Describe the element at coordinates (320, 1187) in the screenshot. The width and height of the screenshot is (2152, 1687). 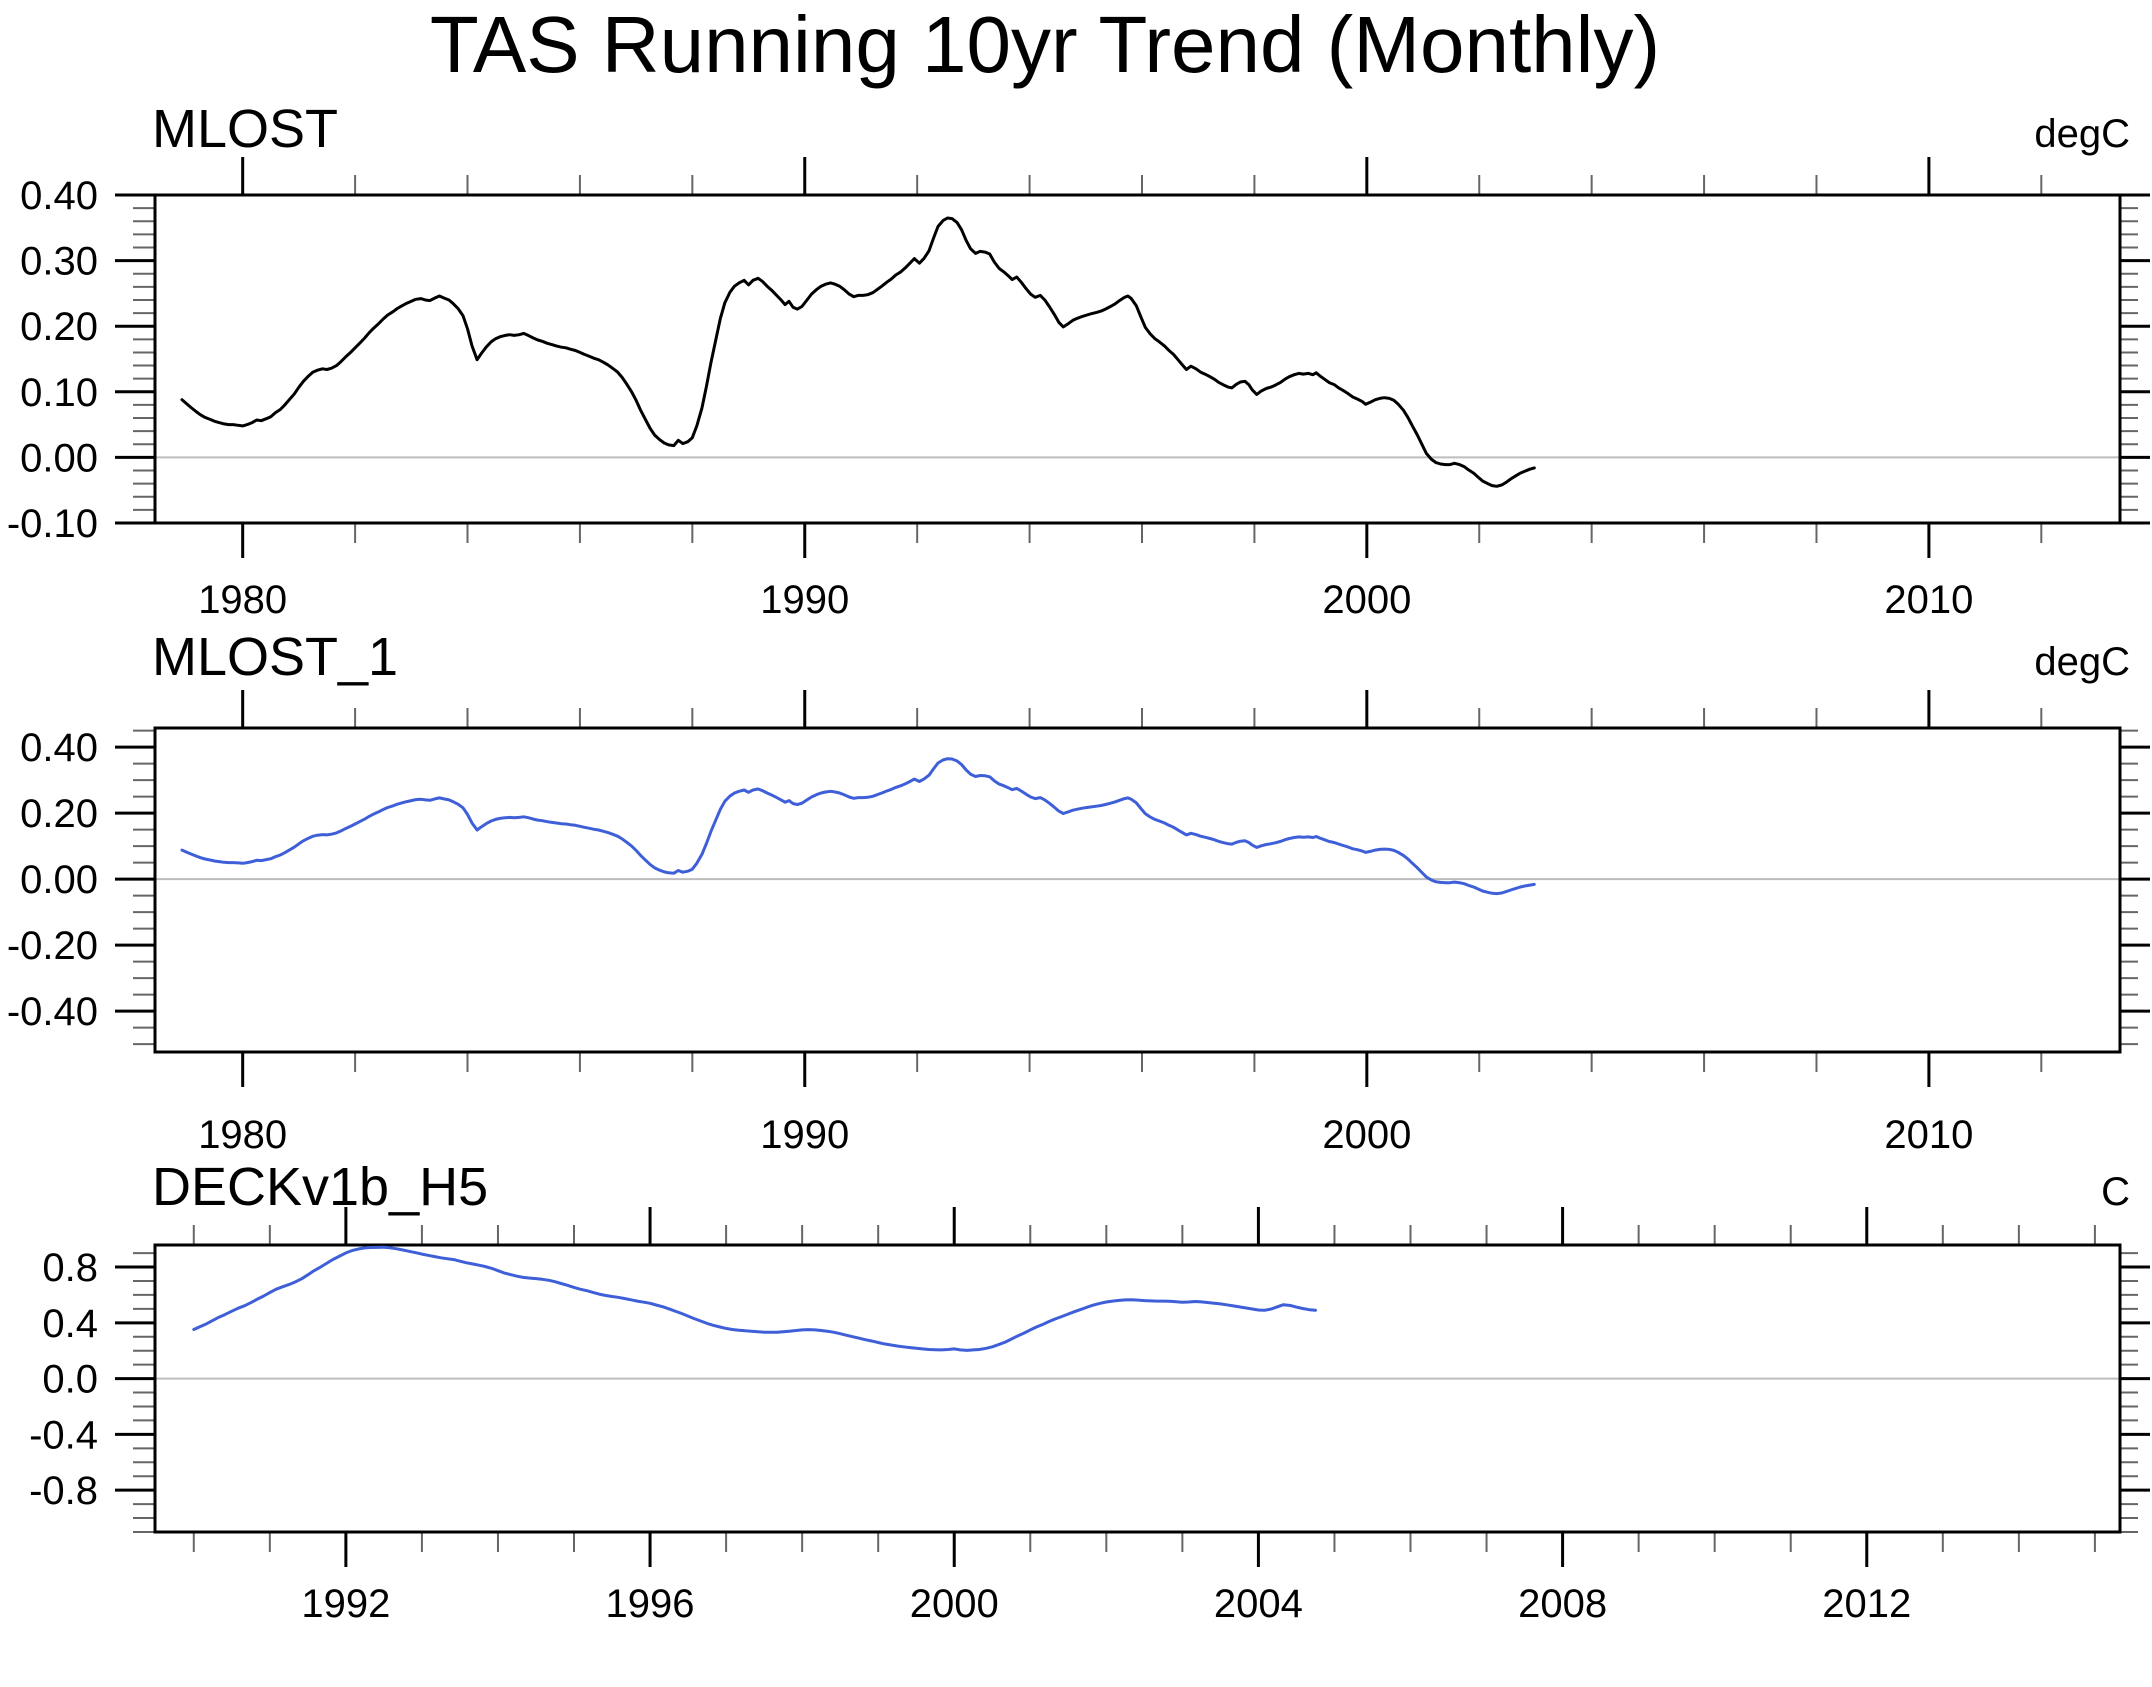
I see `panel-title: DECKv1b_H5` at that location.